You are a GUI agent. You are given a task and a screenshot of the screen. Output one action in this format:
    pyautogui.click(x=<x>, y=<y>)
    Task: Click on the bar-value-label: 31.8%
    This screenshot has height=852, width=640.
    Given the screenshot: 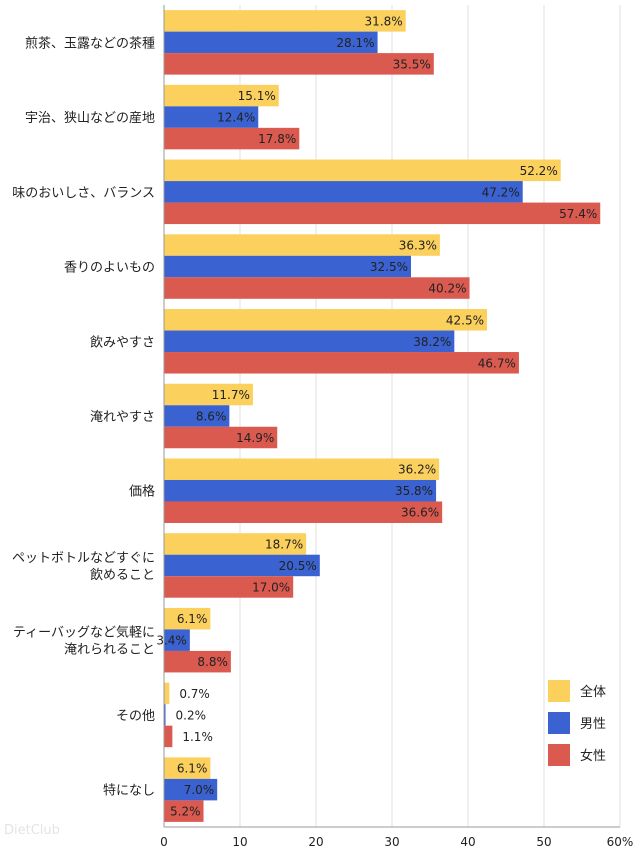 What is the action you would take?
    pyautogui.click(x=384, y=21)
    